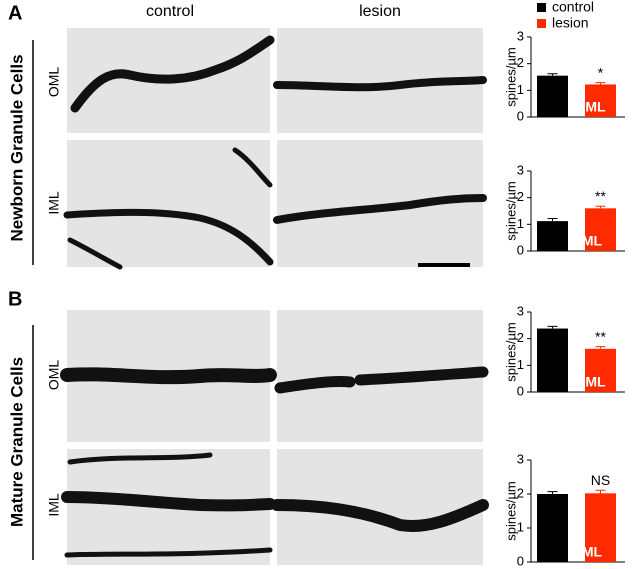  I want to click on column-header: control, so click(170, 11).